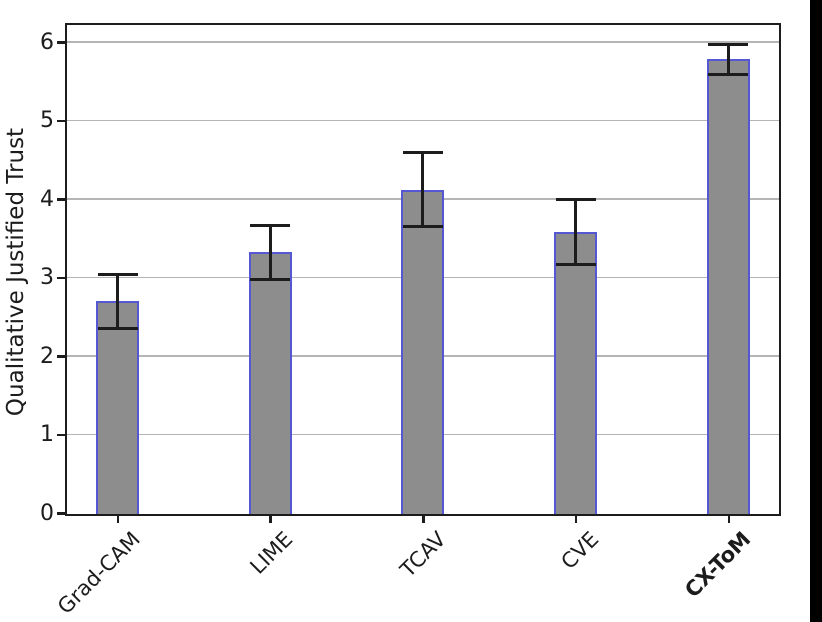  What do you see at coordinates (99, 573) in the screenshot?
I see `x-tick-label-grad-cam: Grad-CAM` at bounding box center [99, 573].